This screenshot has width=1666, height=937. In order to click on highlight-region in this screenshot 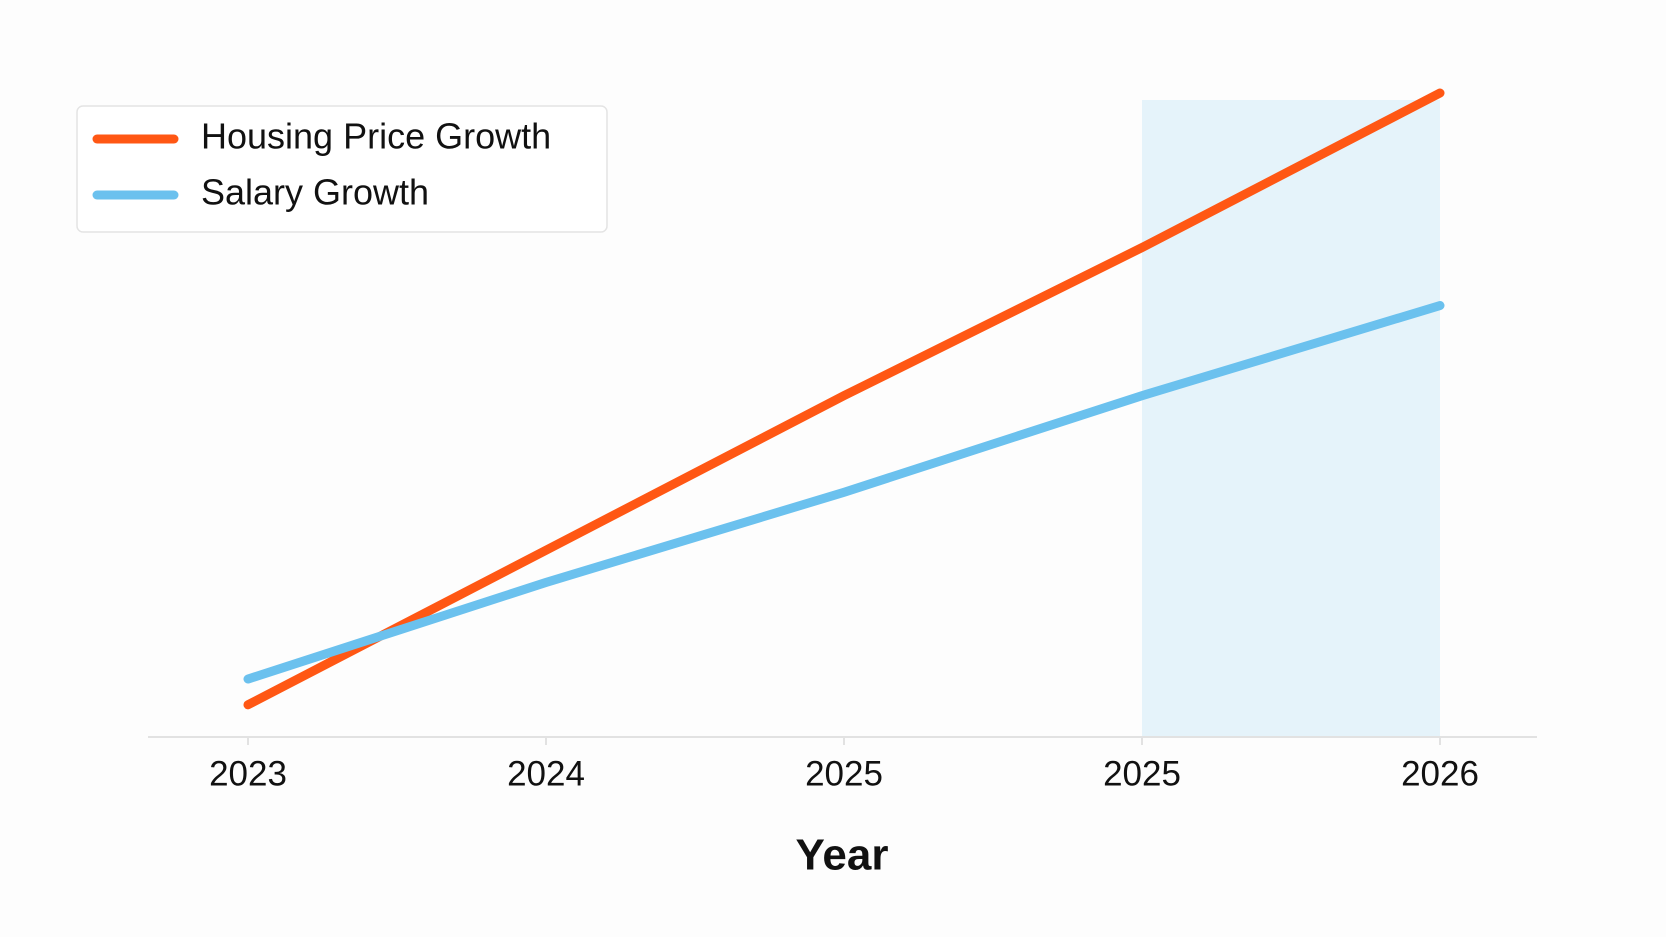, I will do `click(1291, 418)`.